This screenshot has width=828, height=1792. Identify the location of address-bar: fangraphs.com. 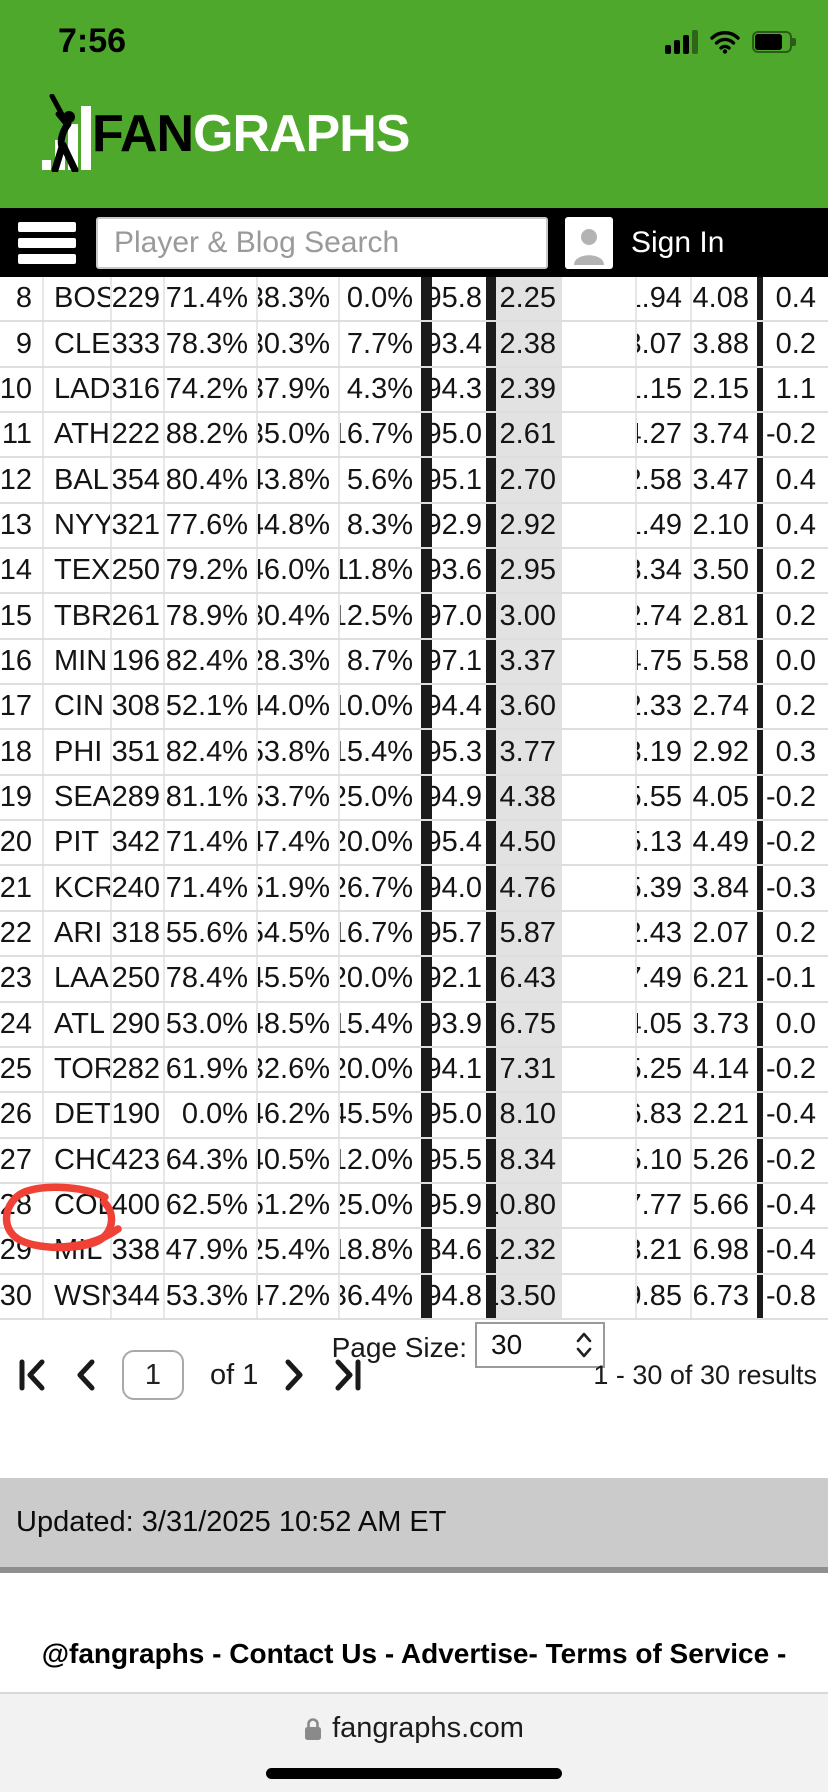
(414, 1728).